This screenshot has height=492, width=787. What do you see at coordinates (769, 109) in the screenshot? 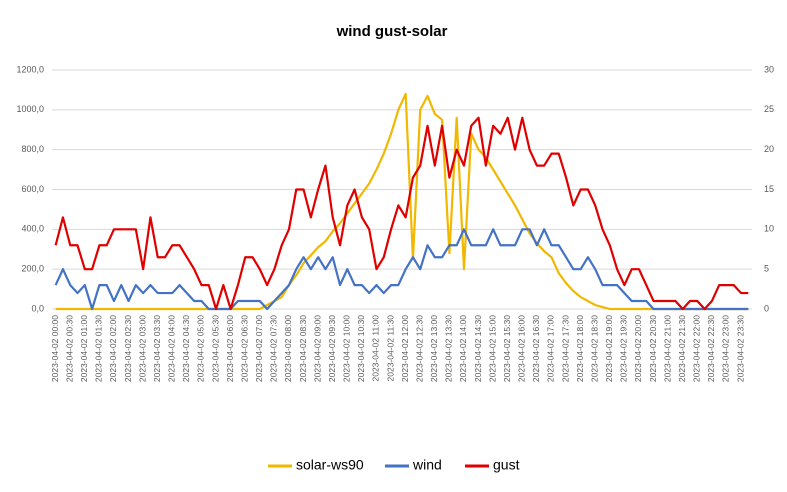
I see `y2-tick-label: 25` at bounding box center [769, 109].